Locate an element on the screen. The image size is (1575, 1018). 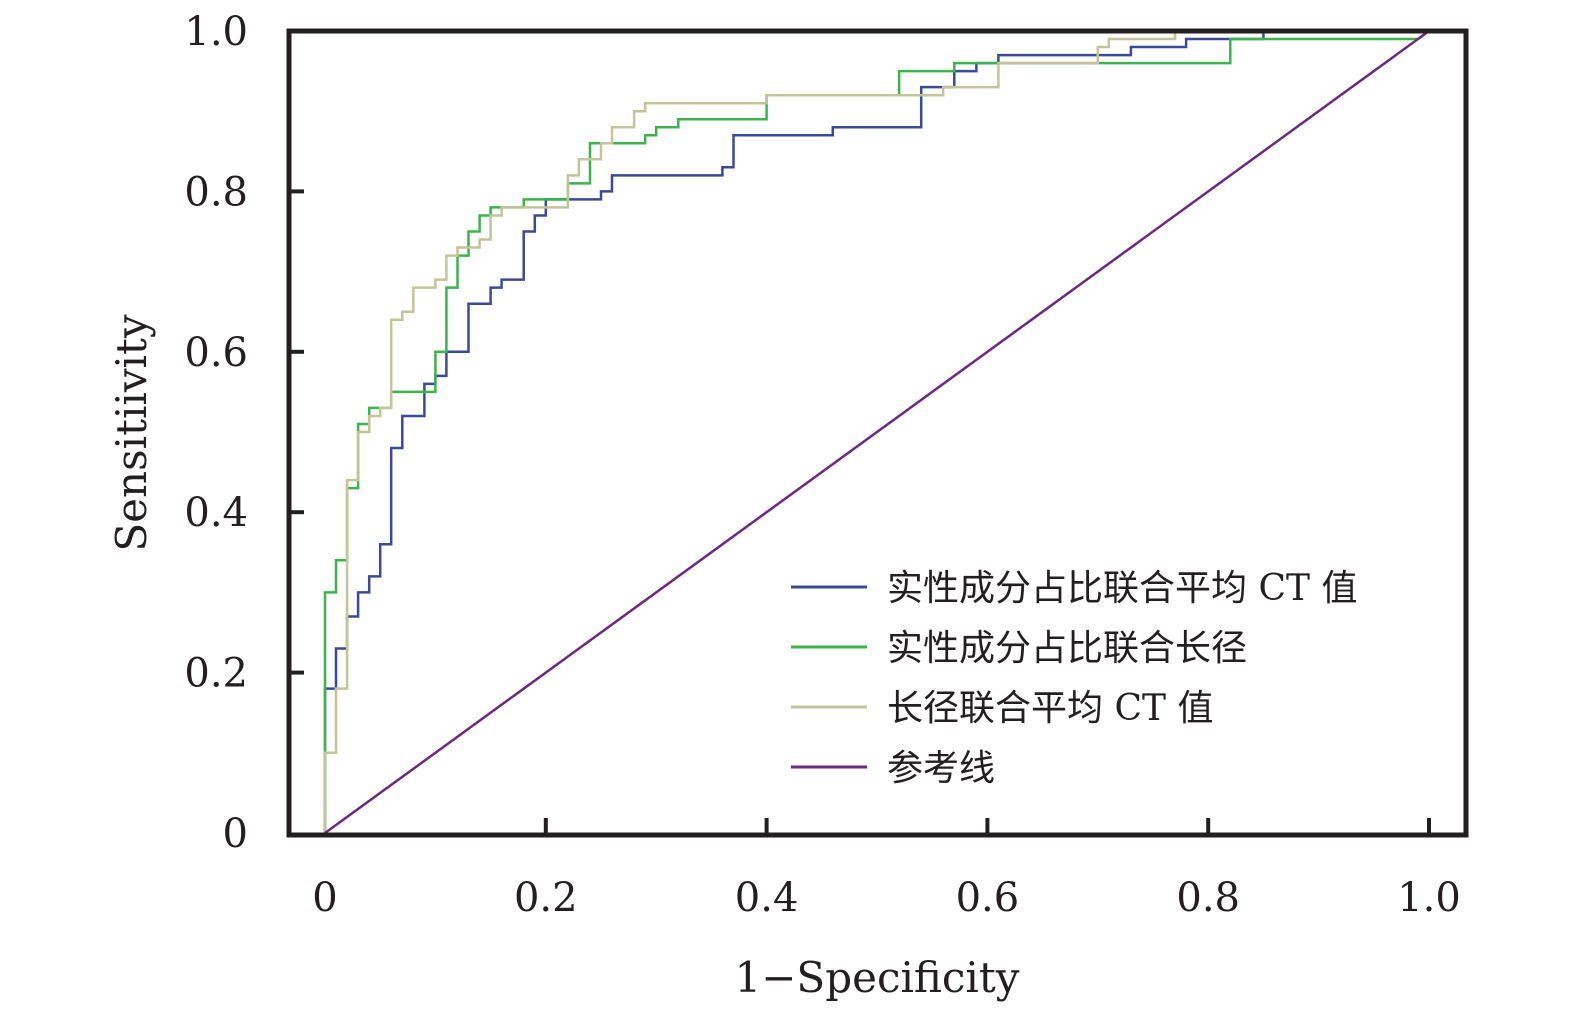
x-tick-label: 0.2 is located at coordinates (546, 898).